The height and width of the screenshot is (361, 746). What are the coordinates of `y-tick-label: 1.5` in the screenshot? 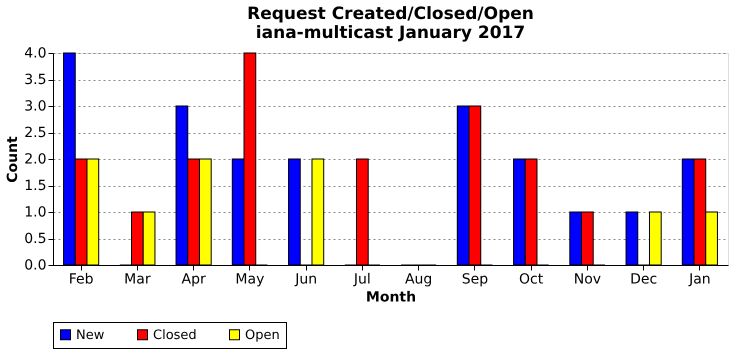 It's located at (35, 186).